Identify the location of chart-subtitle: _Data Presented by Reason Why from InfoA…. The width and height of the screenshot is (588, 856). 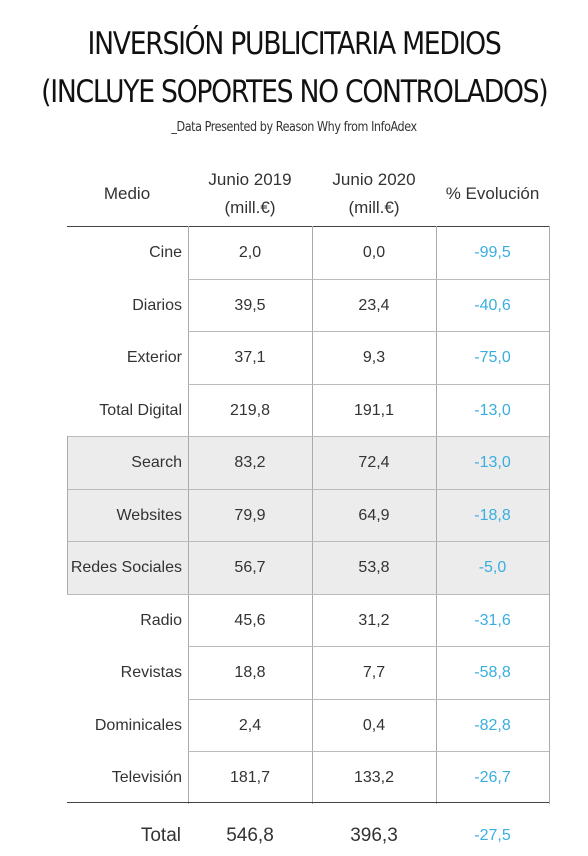
(294, 127).